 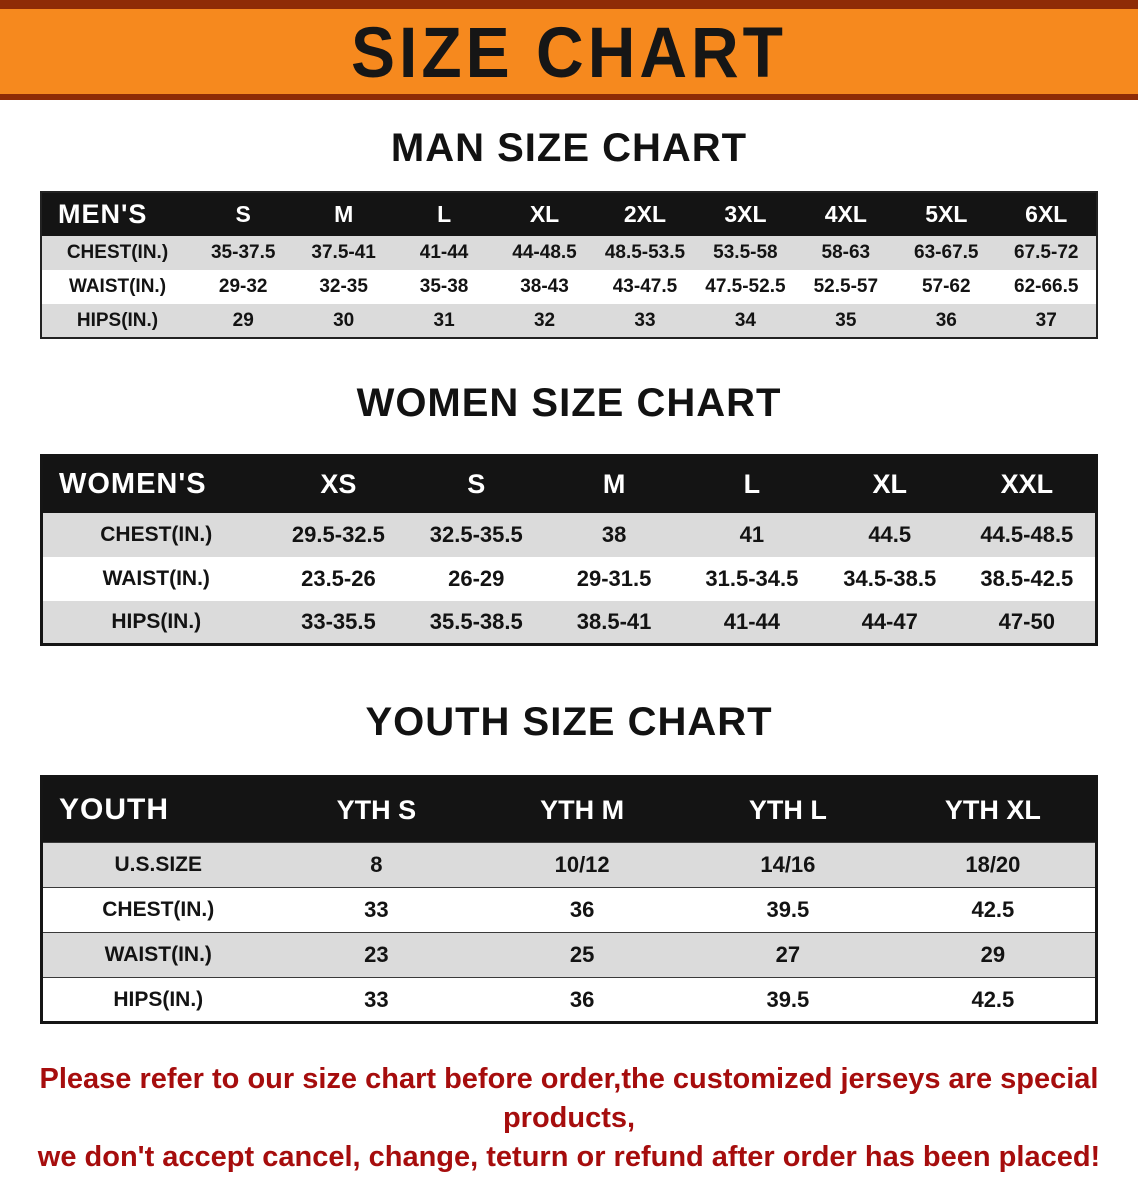 What do you see at coordinates (569, 148) in the screenshot?
I see `men-section-heading: MAN SIZE CHART` at bounding box center [569, 148].